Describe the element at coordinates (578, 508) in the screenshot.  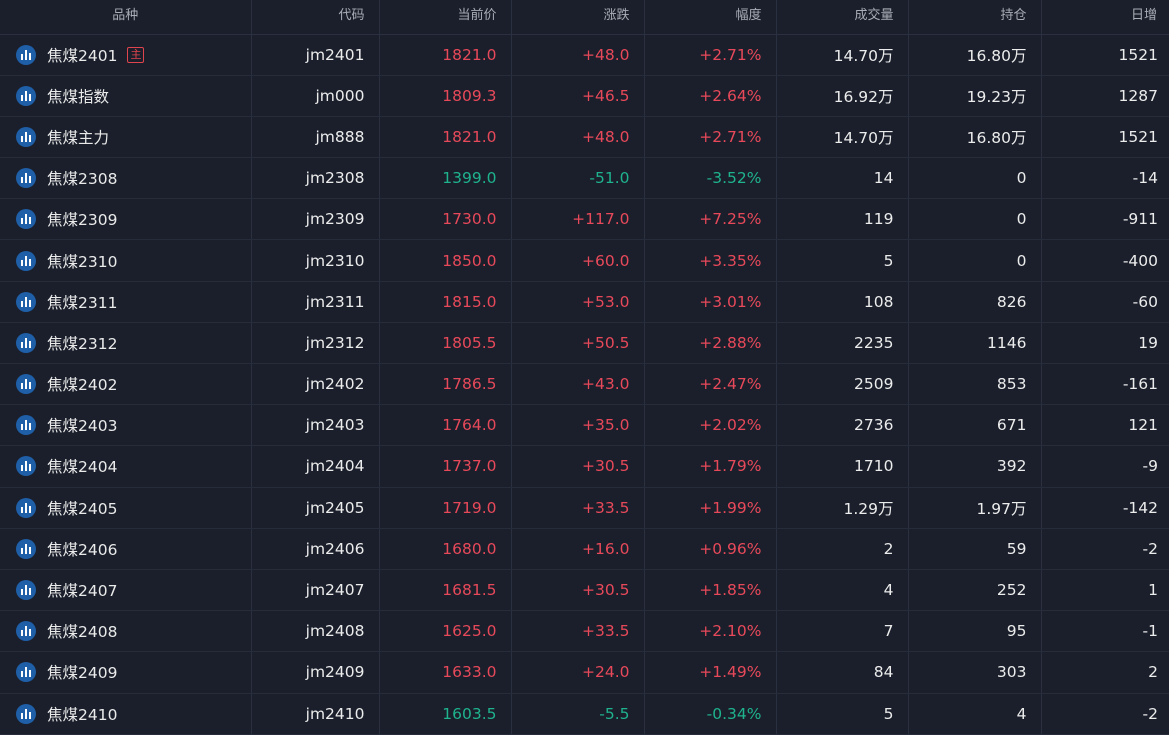
I see `change-cell: +33.5` at that location.